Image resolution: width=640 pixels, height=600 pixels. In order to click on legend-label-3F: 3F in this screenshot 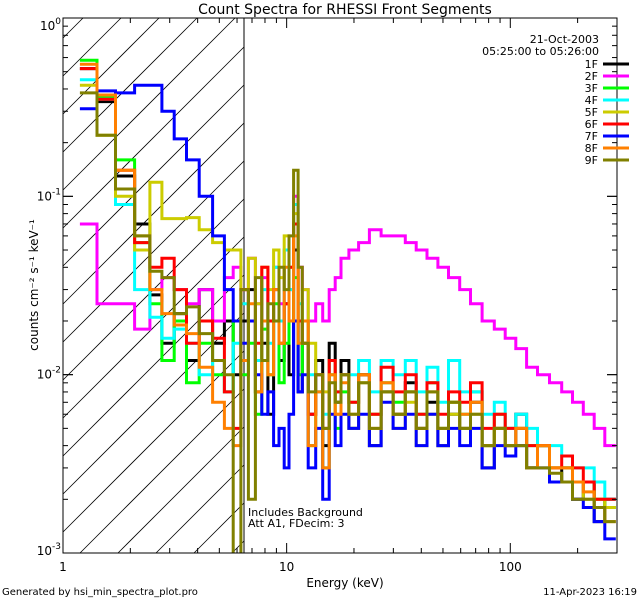, I will do `click(591, 88)`.